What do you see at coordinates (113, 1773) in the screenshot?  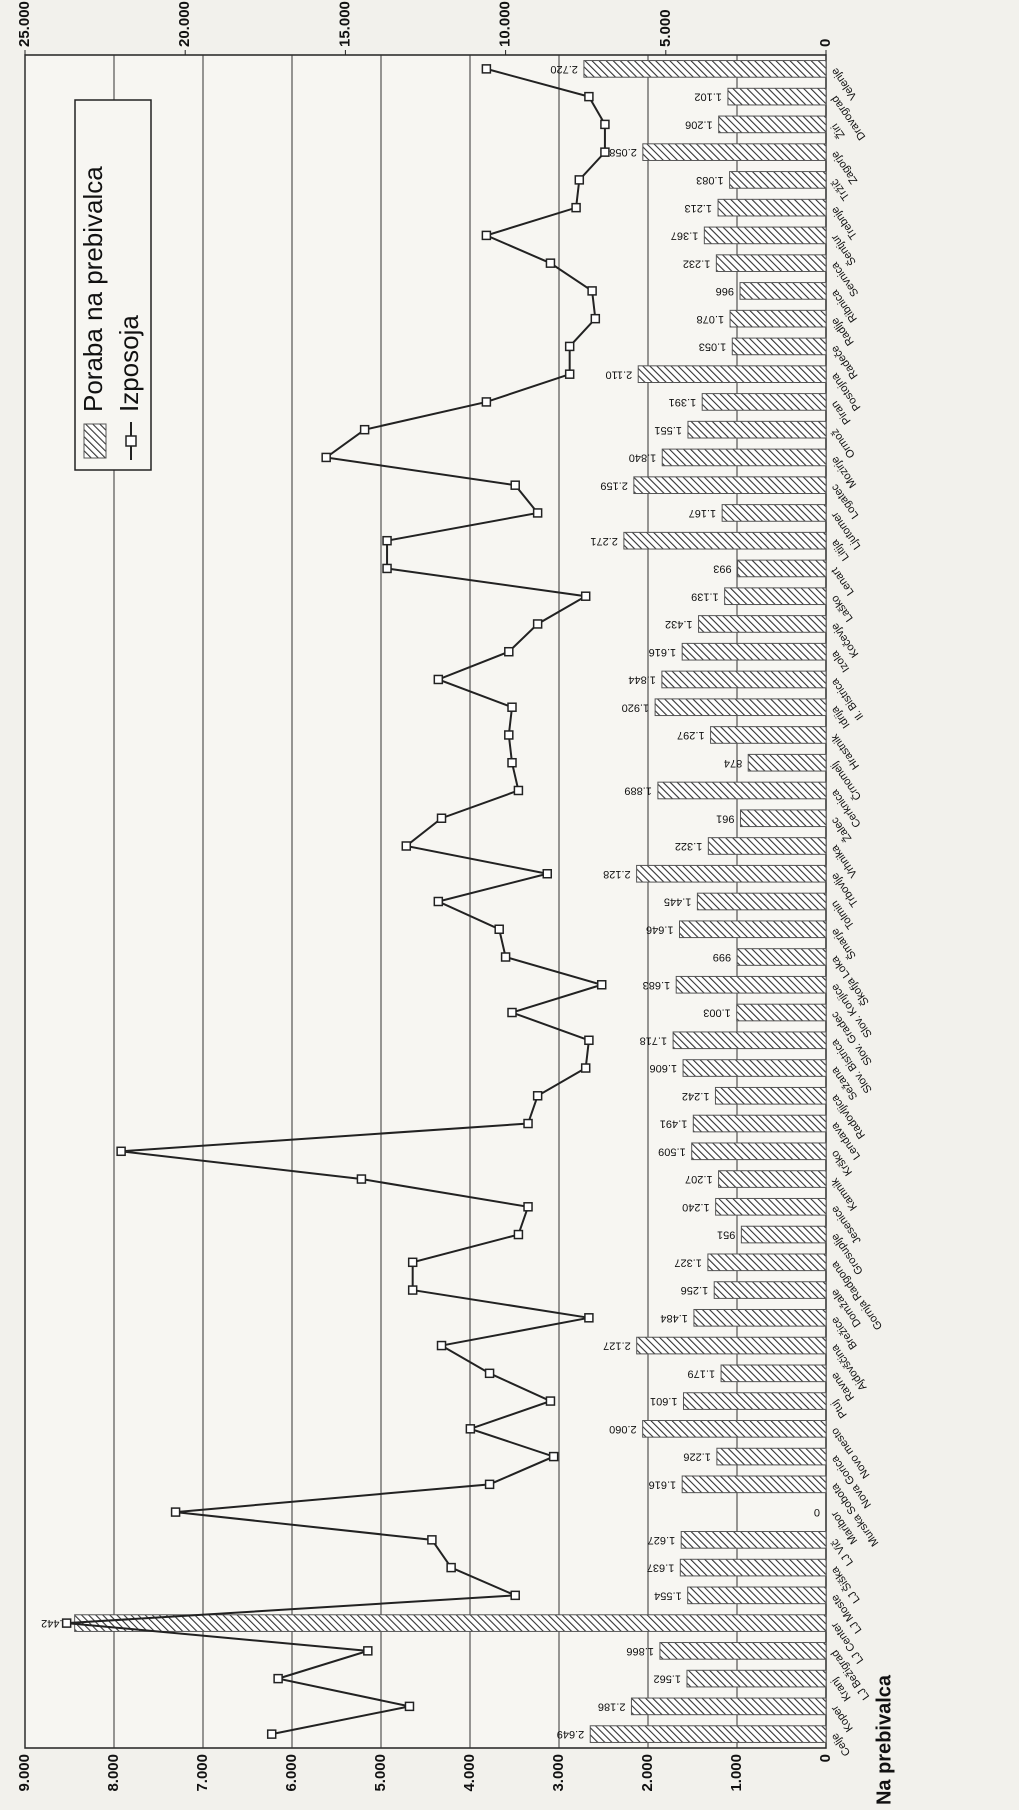 I see `y-tick-label: 8.000` at bounding box center [113, 1773].